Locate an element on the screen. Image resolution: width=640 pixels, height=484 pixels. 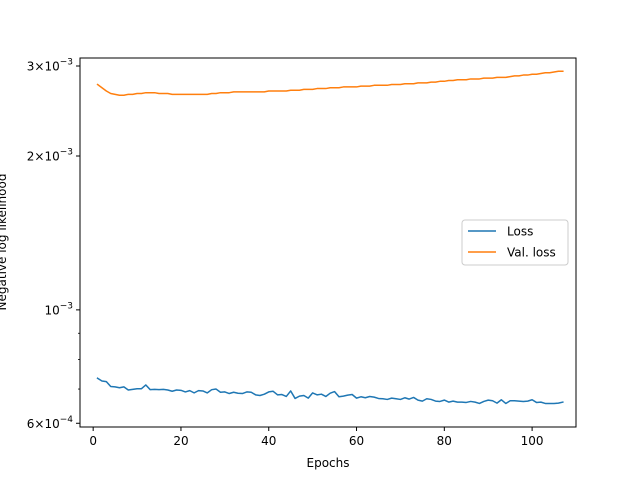
y-tick-label: 6×10⁻⁴ is located at coordinates (50, 423).